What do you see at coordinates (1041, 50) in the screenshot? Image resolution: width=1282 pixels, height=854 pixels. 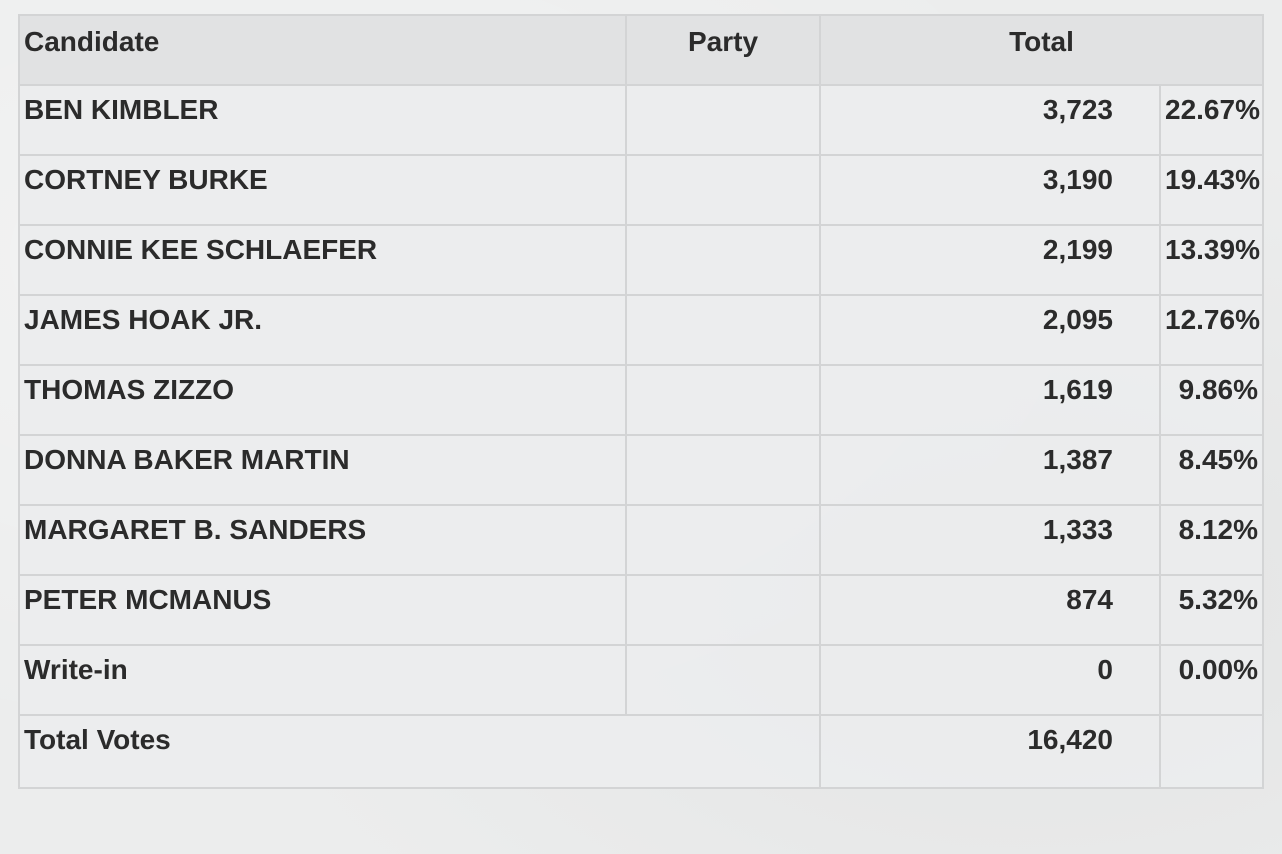 I see `total-column-header: Total` at bounding box center [1041, 50].